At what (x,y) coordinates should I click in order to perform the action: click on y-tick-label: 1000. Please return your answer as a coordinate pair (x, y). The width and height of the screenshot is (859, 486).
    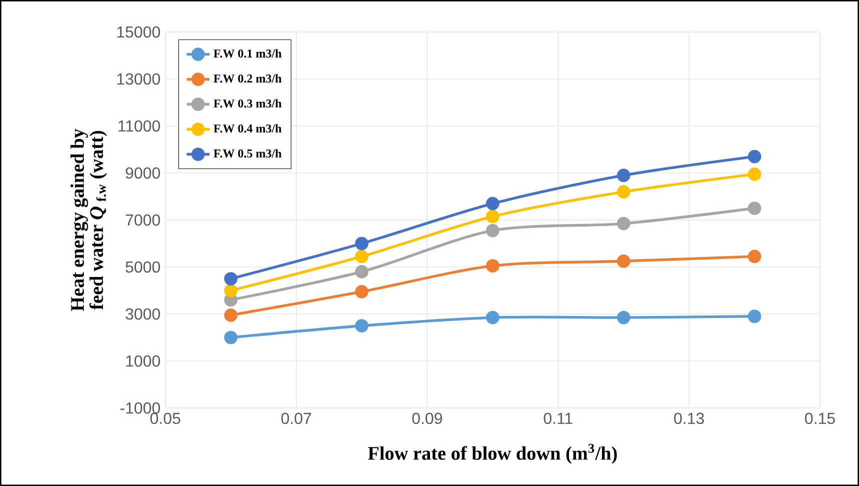
    Looking at the image, I should click on (143, 361).